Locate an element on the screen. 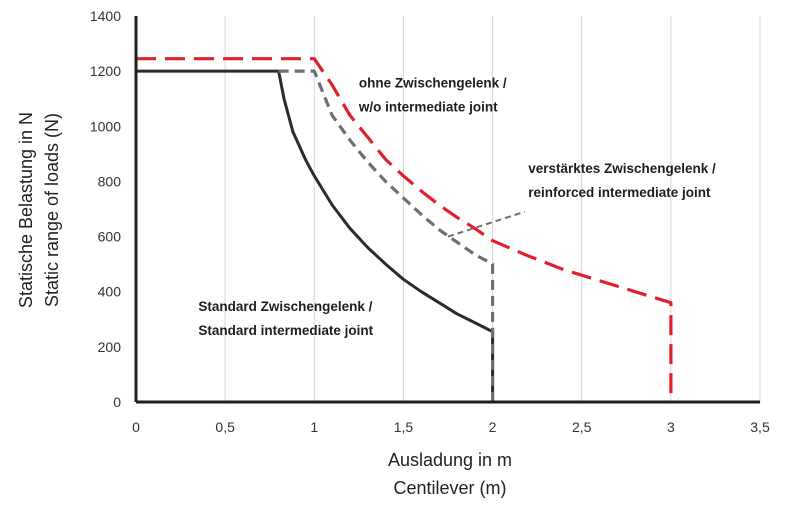 The image size is (800, 508). y-tick-label-6: 1200 is located at coordinates (105, 71).